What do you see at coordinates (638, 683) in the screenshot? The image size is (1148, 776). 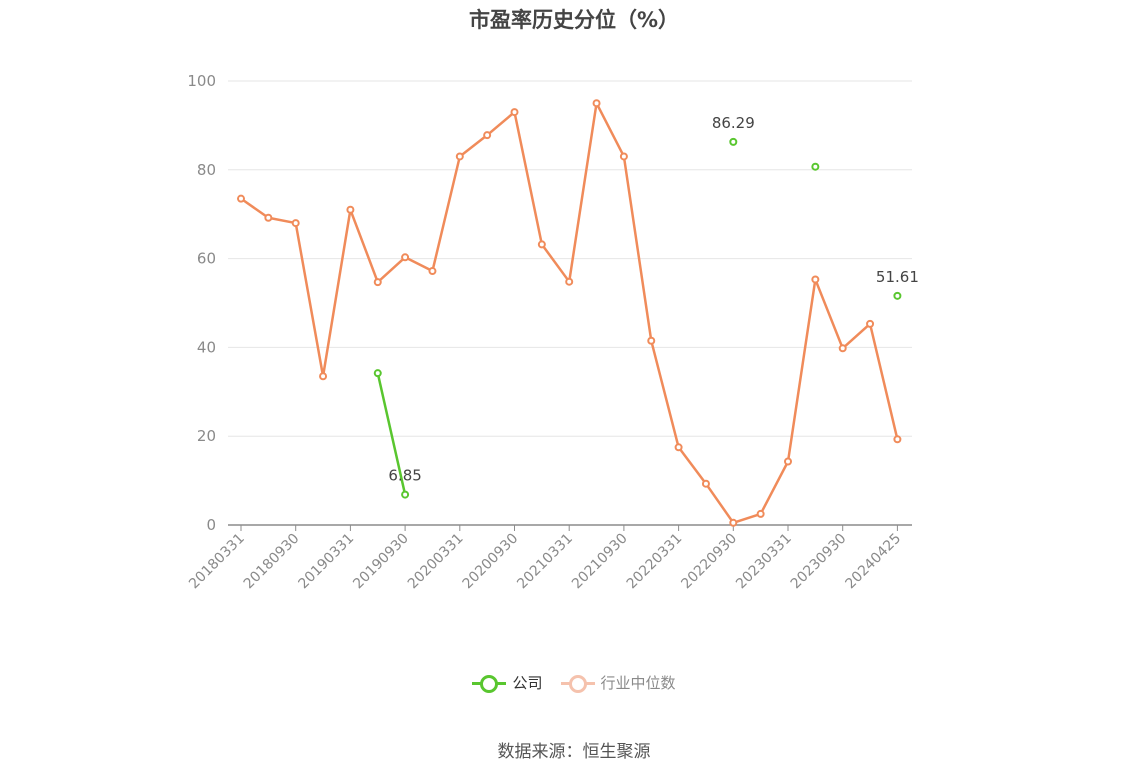 I see `legend-label-industry-median: 行业中位数` at bounding box center [638, 683].